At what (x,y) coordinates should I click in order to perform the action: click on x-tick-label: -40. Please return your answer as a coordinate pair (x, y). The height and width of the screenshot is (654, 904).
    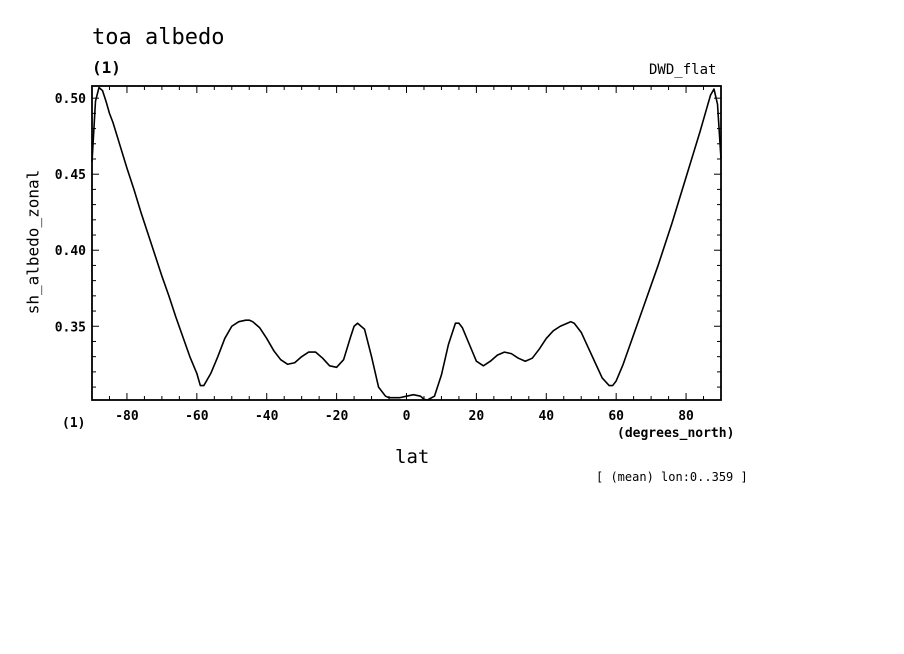
    Looking at the image, I should click on (267, 416).